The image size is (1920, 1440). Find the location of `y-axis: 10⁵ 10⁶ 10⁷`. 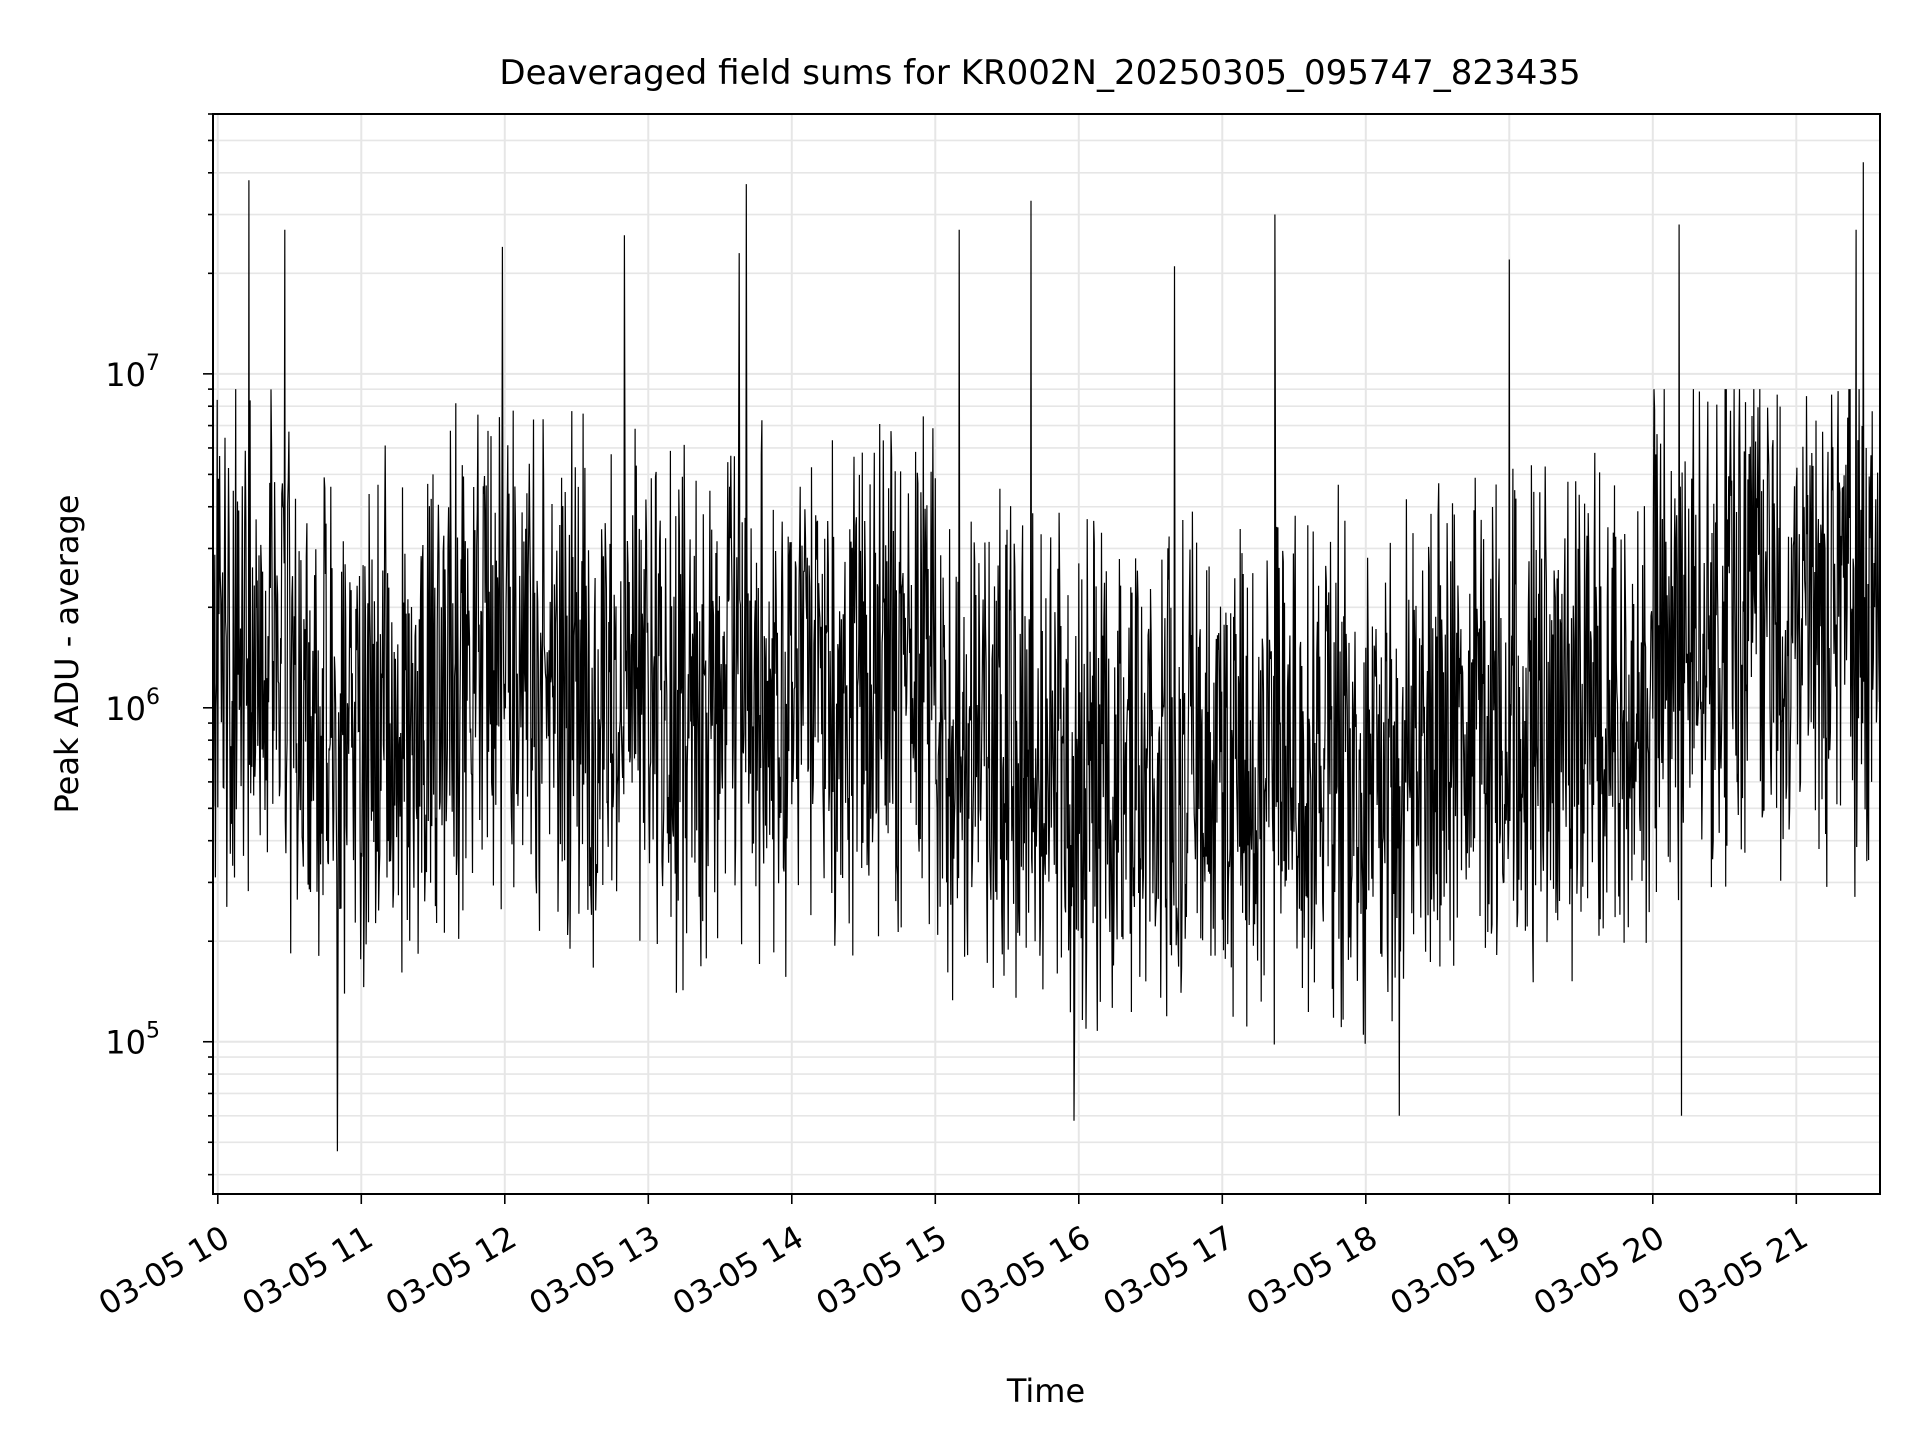

y-axis: 10⁵ 10⁶ 10⁷ is located at coordinates (159, 644).